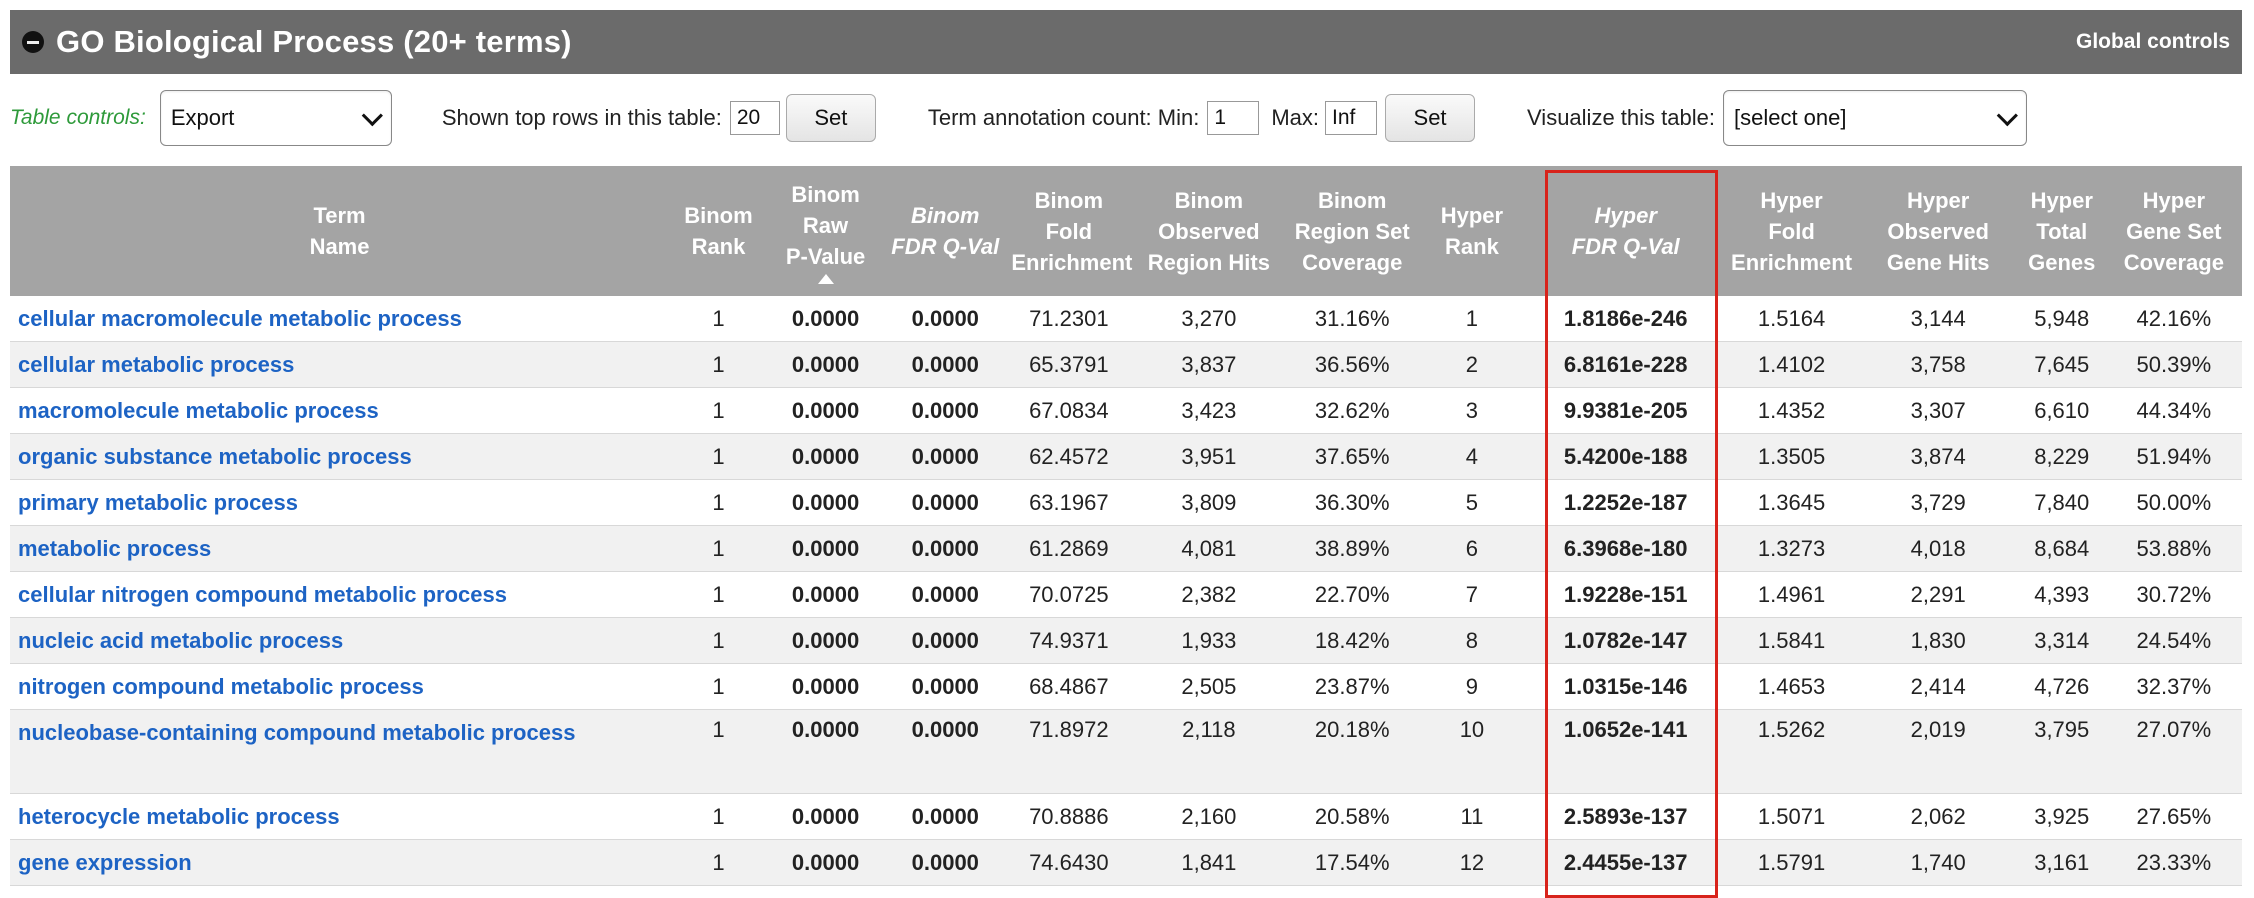  Describe the element at coordinates (1625, 816) in the screenshot. I see `hyper-fdr-cell: 2.5893e-137` at that location.